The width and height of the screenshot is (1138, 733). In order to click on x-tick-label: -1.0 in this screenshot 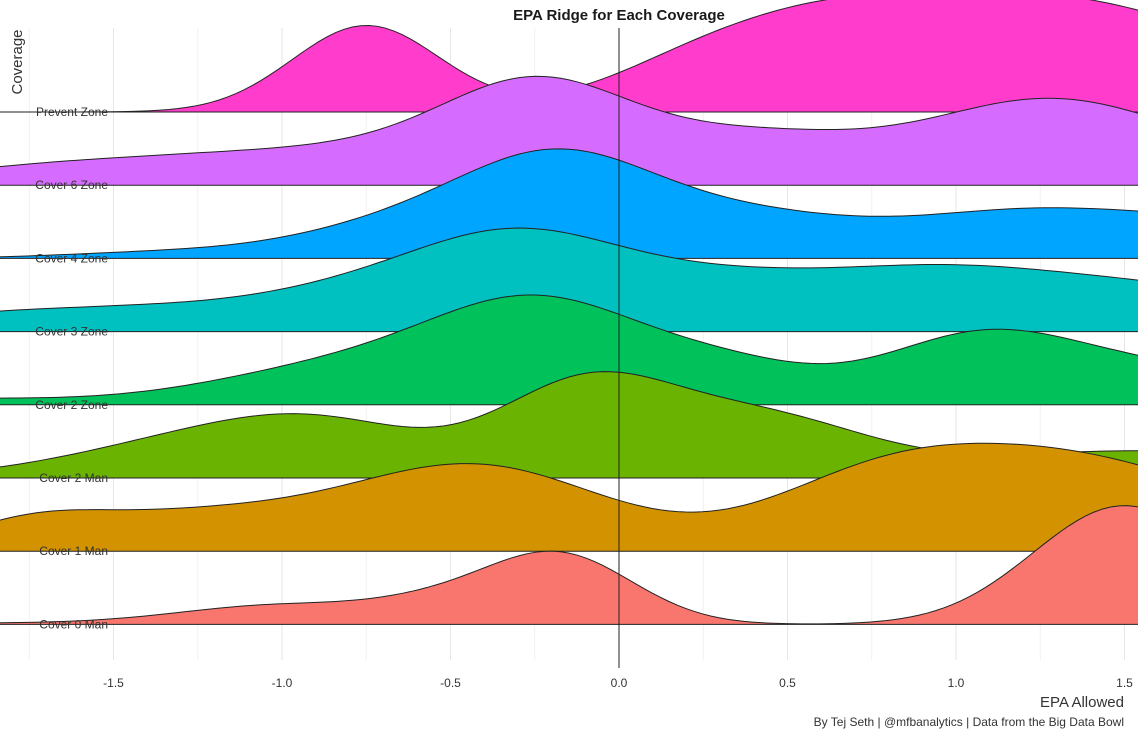, I will do `click(282, 683)`.